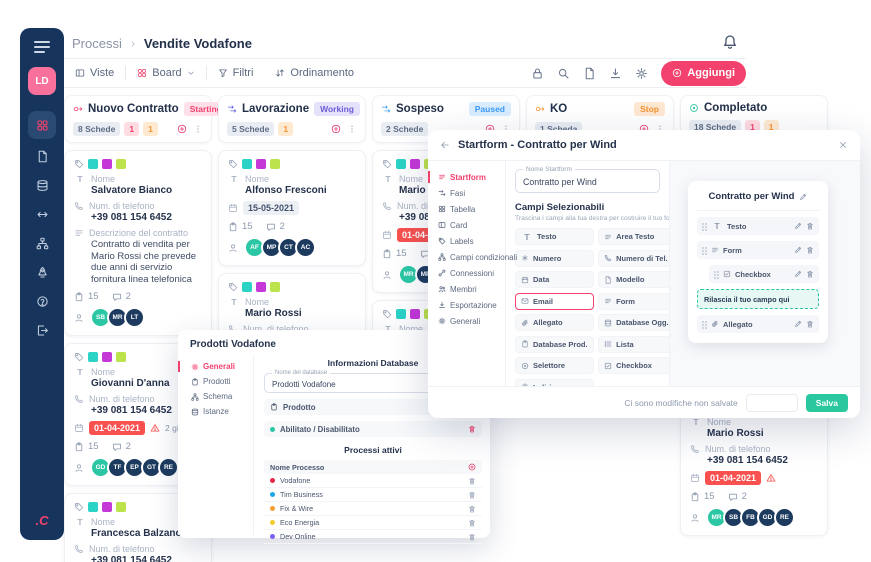 This screenshot has height=562, width=871. I want to click on prodotto-row: Prodotto, so click(373, 407).